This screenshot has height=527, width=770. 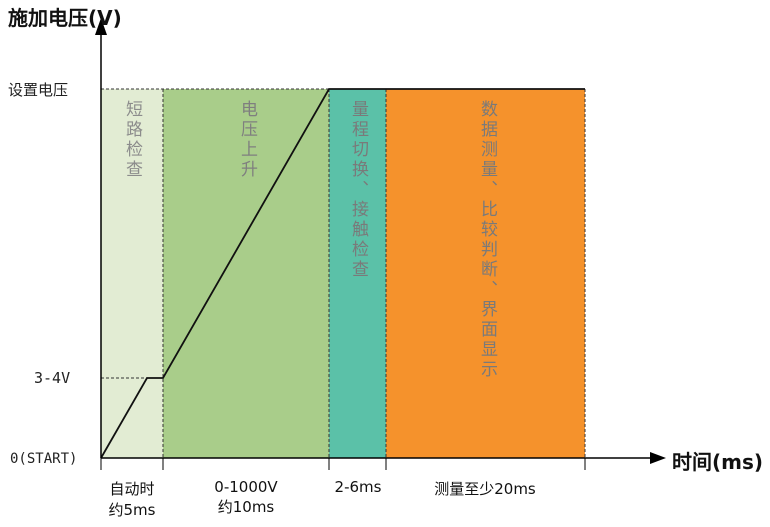 I want to click on y-label-3-4v: 3-4V, so click(x=52, y=378).